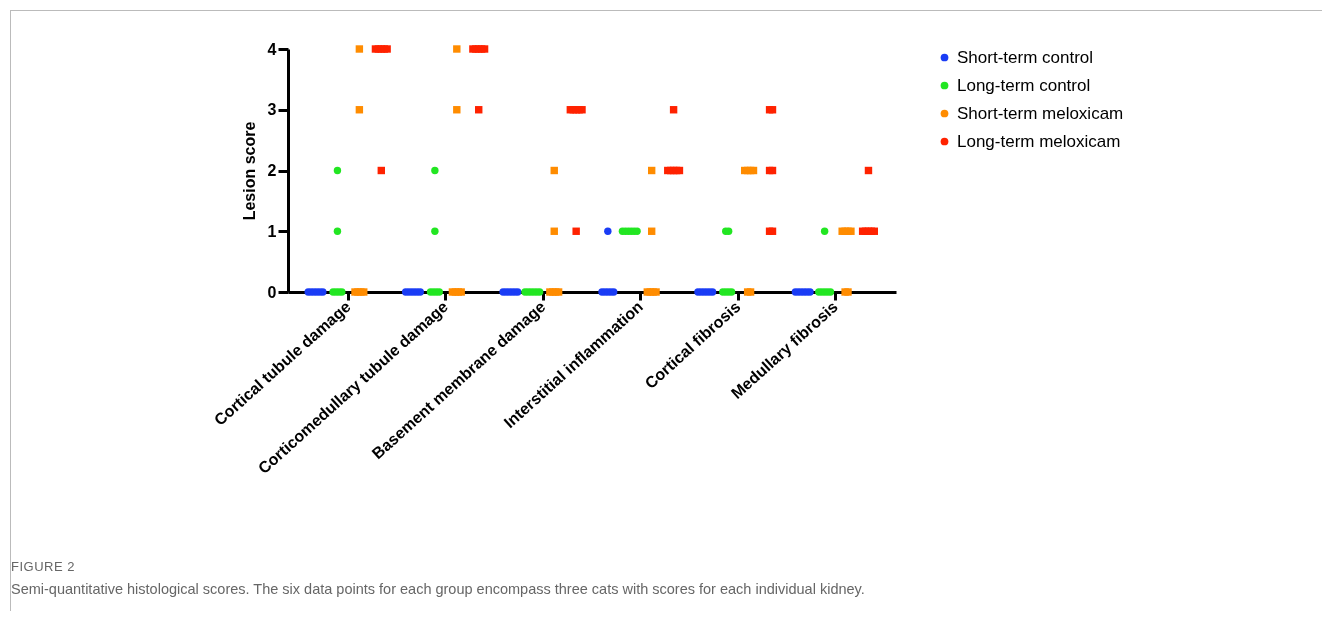  Describe the element at coordinates (1024, 85) in the screenshot. I see `legend-label: Long-term control` at that location.